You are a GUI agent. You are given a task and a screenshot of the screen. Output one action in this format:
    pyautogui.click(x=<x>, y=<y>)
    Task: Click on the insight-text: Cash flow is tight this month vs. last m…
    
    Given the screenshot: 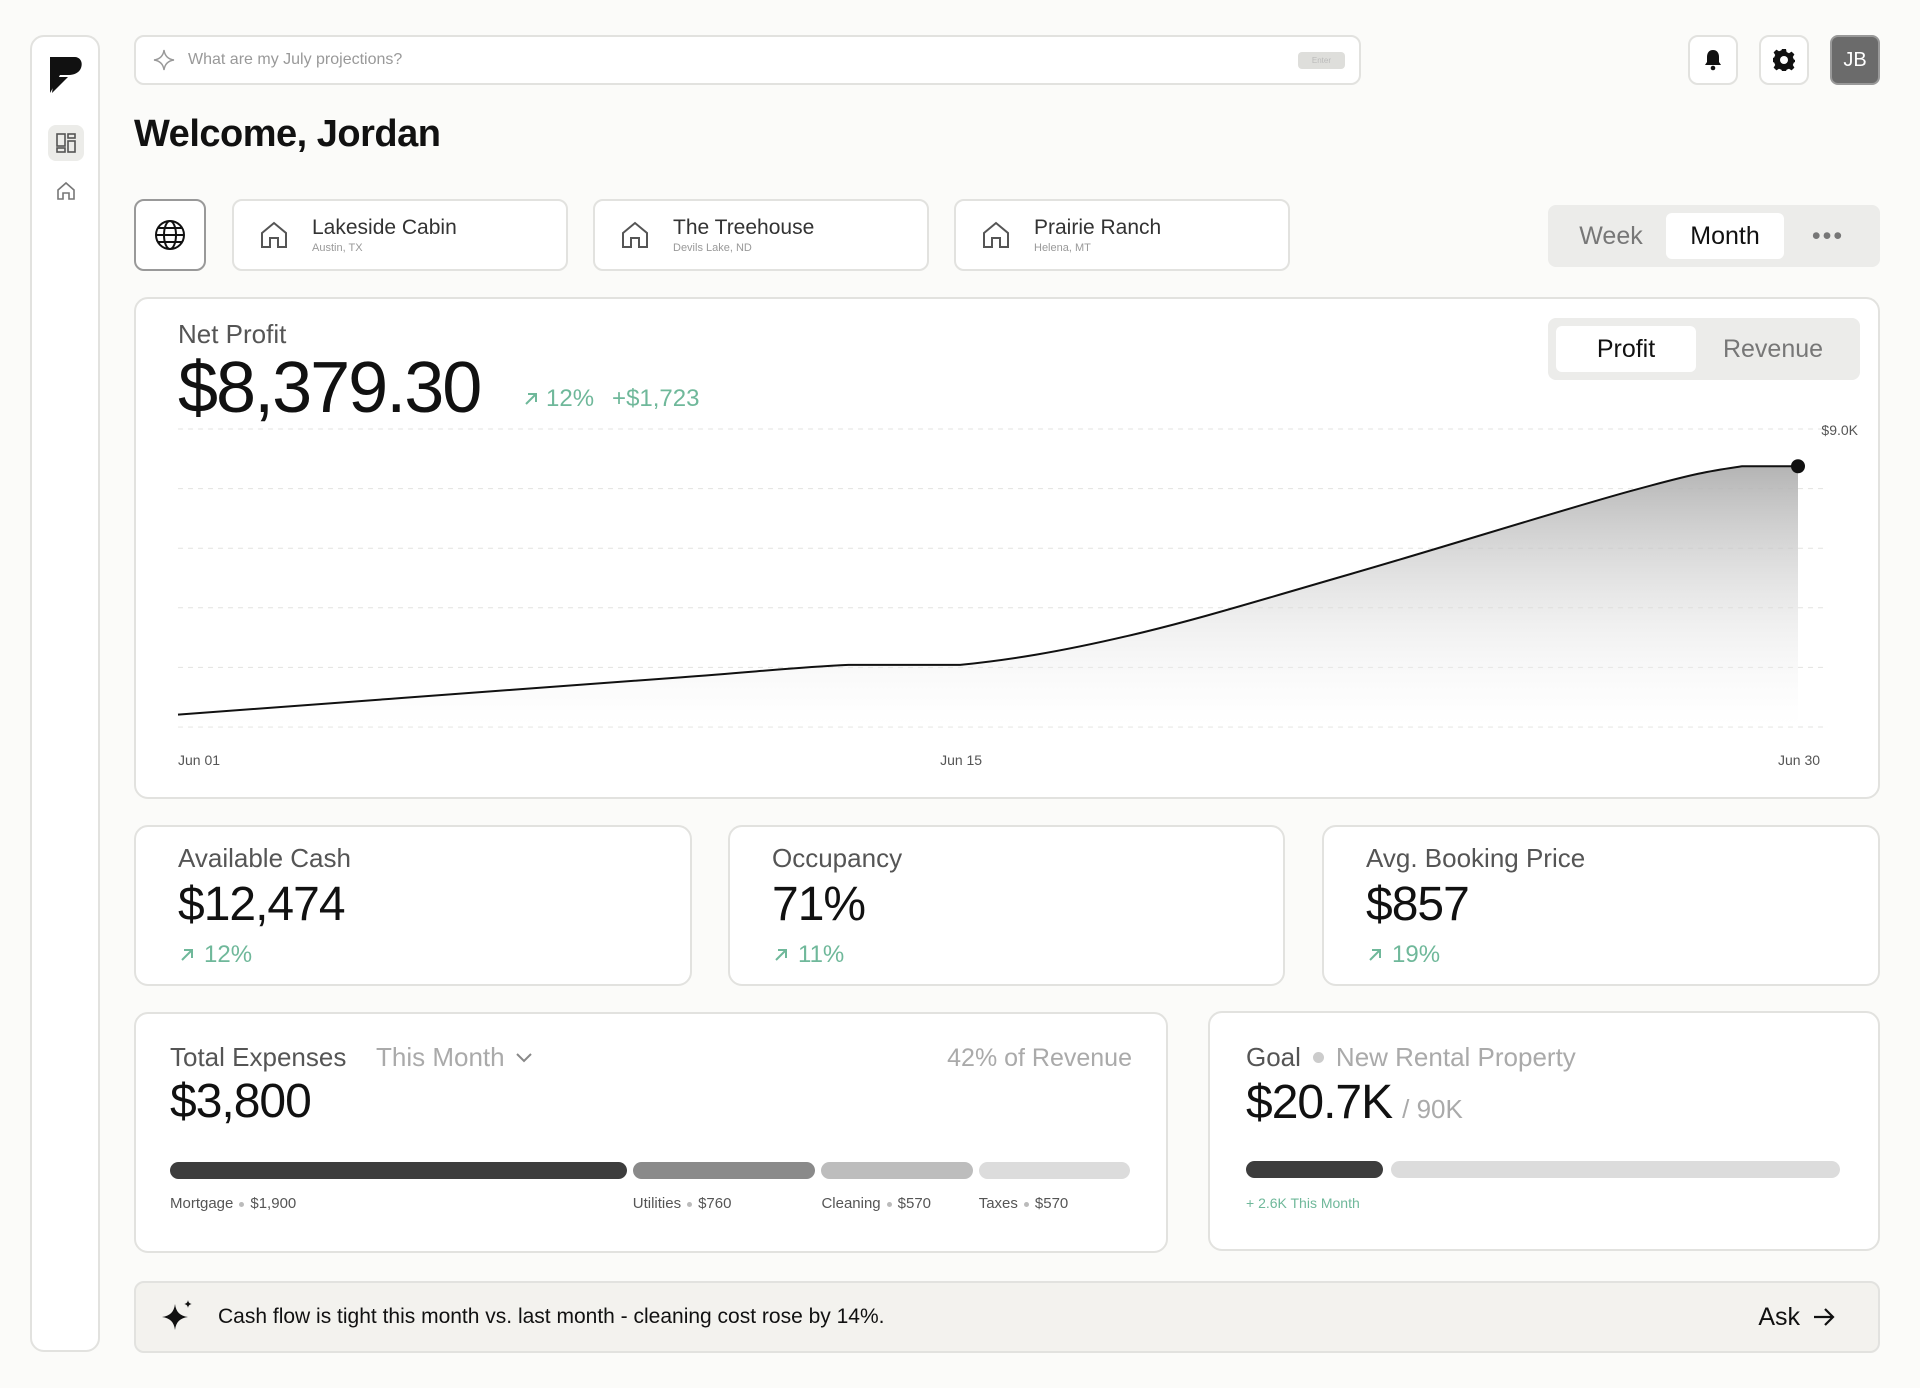 What is the action you would take?
    pyautogui.click(x=551, y=1316)
    